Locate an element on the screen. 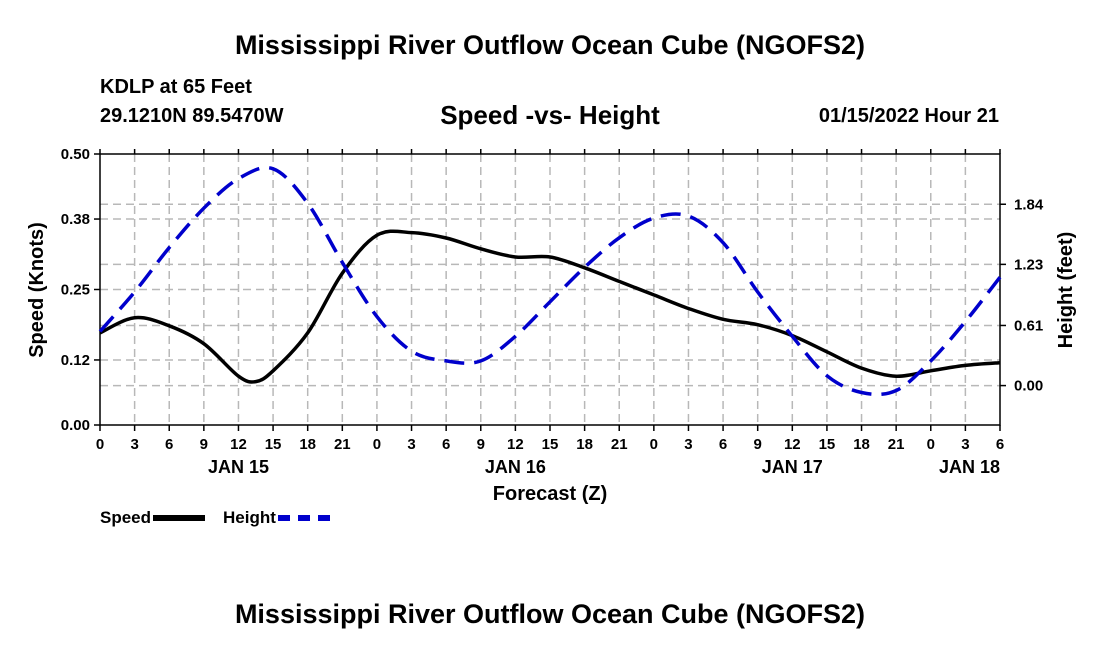 The width and height of the screenshot is (1100, 650). y-axis-title-right: Height (feet) is located at coordinates (1066, 290).